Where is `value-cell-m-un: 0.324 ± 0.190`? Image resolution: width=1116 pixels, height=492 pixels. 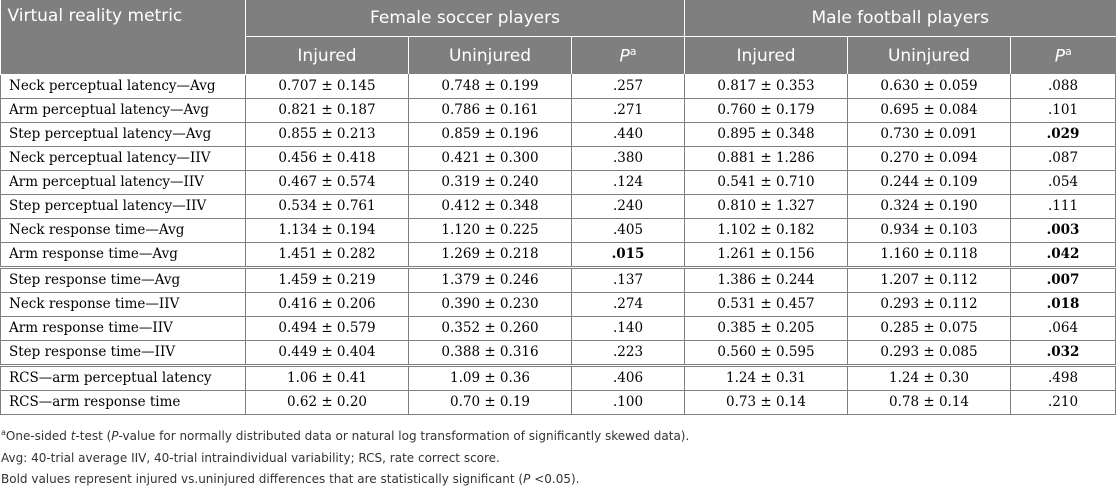 value-cell-m-un: 0.324 ± 0.190 is located at coordinates (929, 206).